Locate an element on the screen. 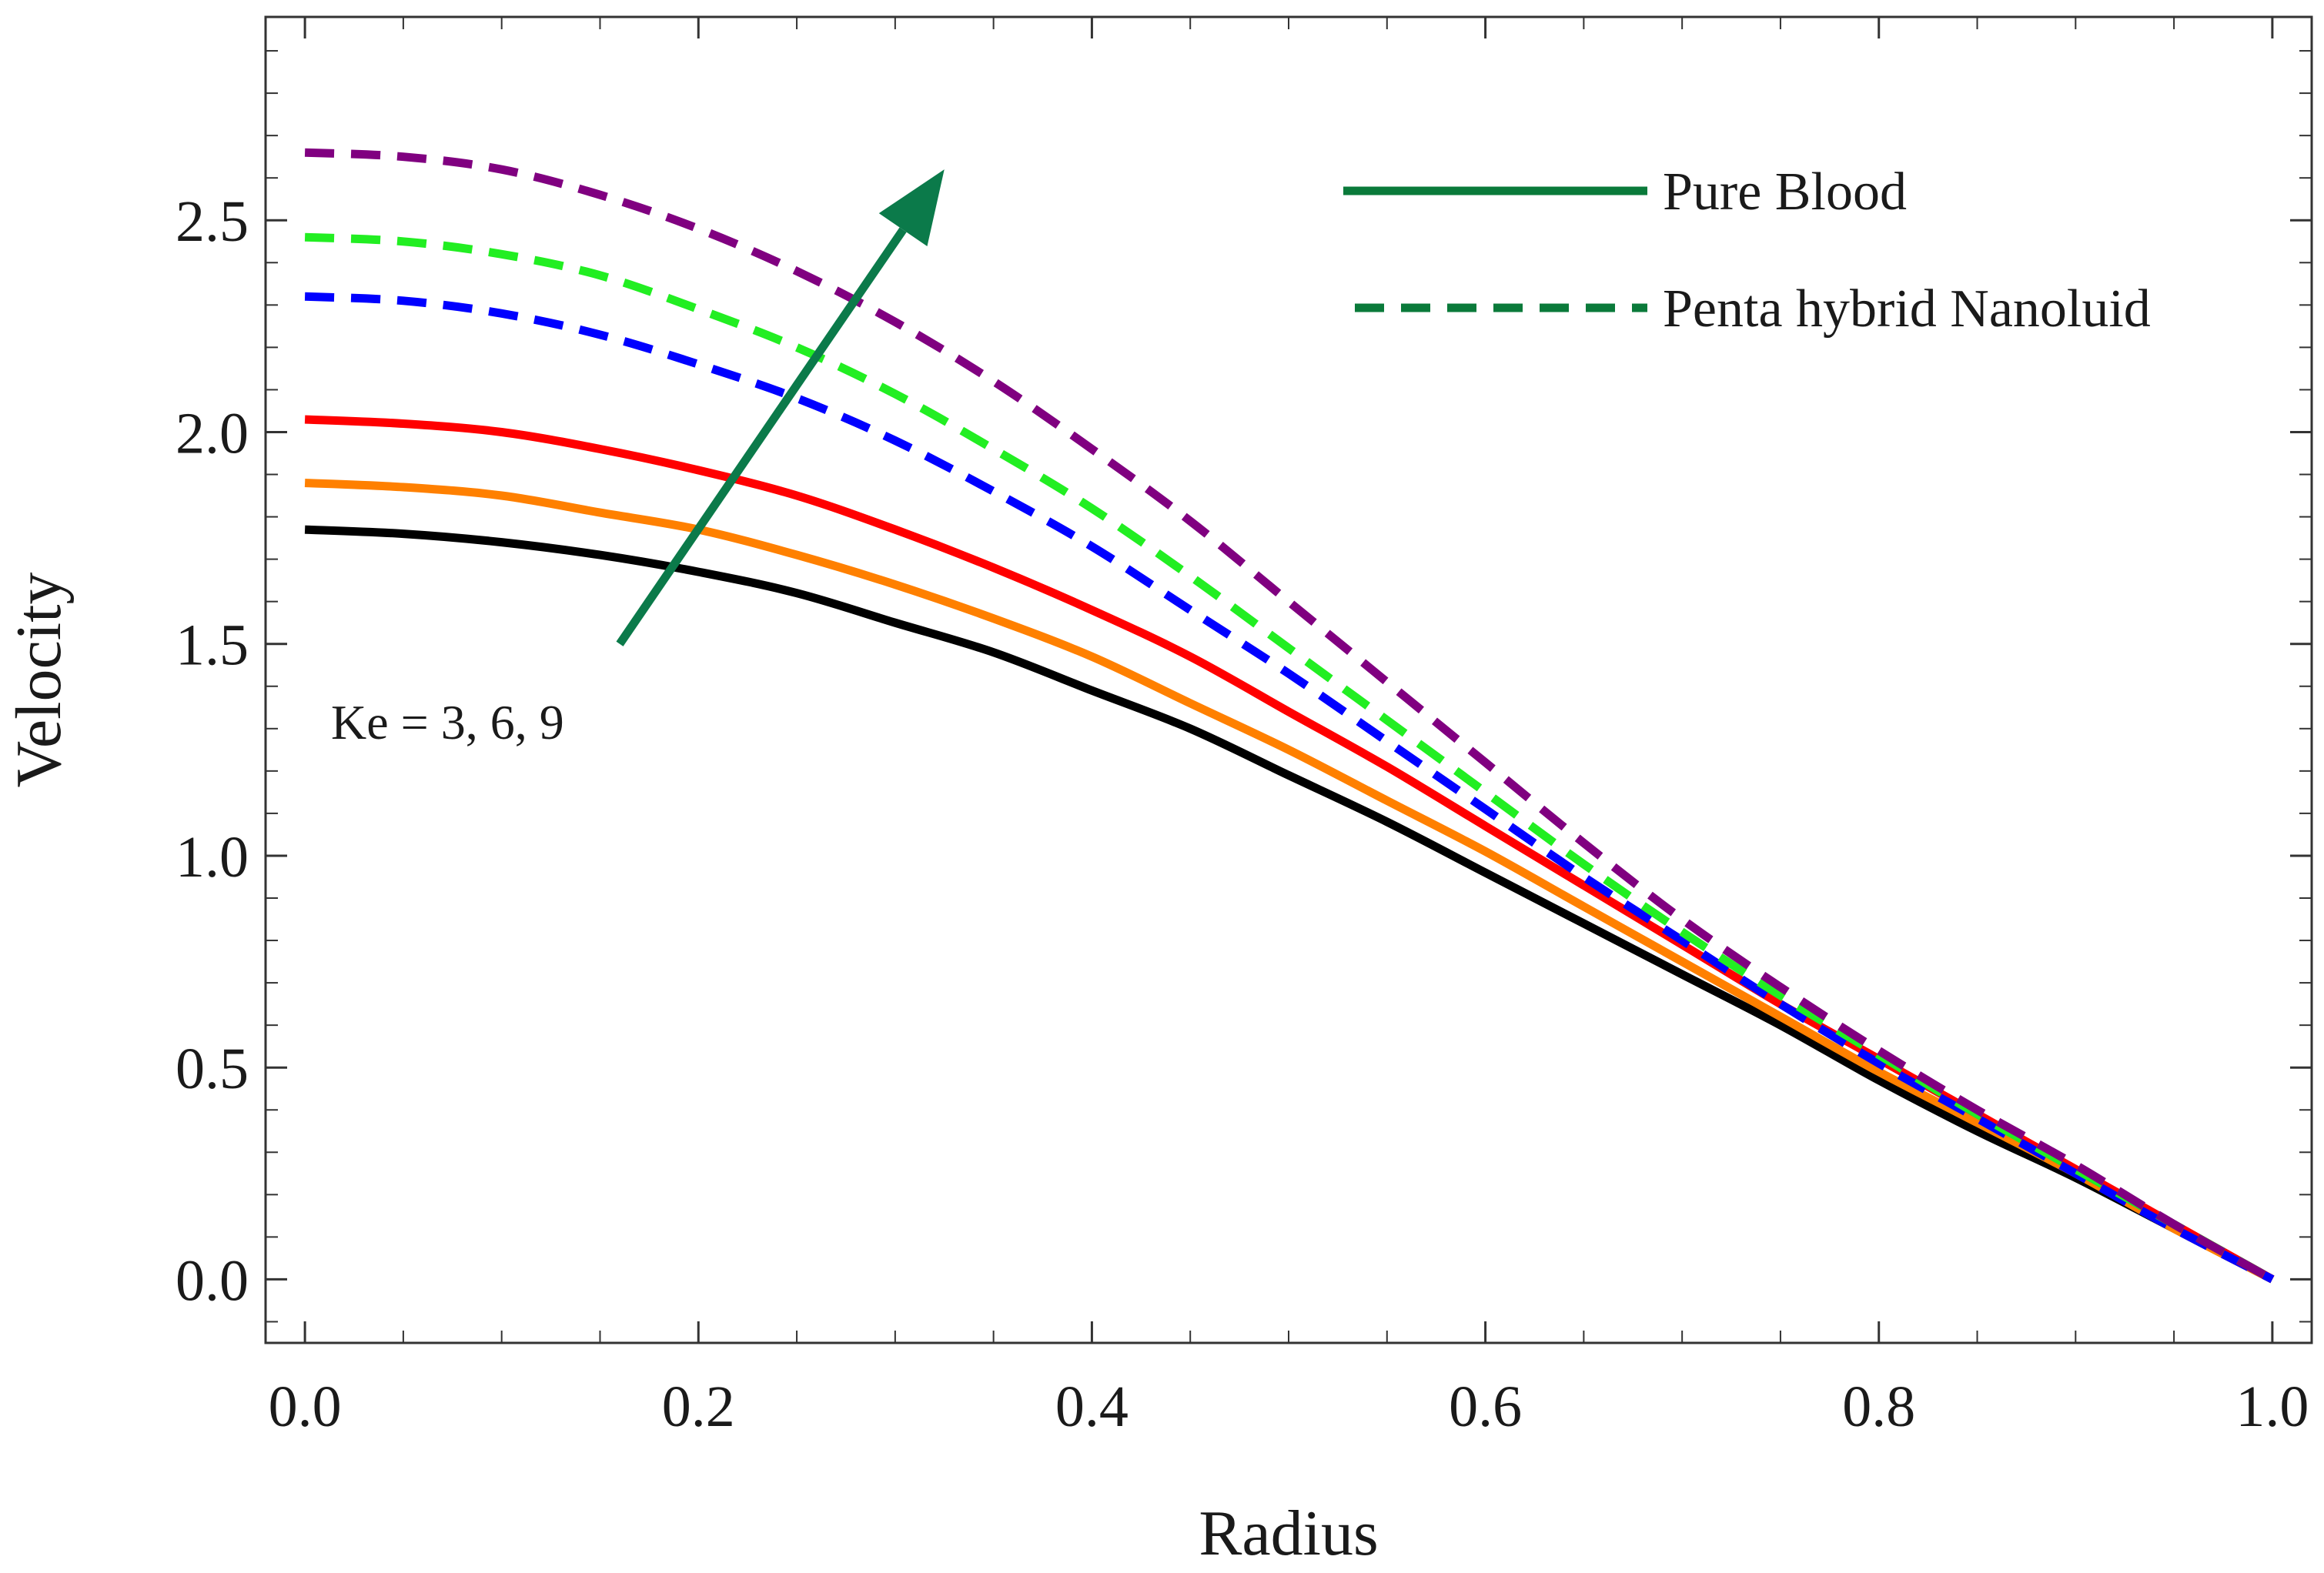  annotation-label: Ke = 3, 6, 9 is located at coordinates (447, 722).